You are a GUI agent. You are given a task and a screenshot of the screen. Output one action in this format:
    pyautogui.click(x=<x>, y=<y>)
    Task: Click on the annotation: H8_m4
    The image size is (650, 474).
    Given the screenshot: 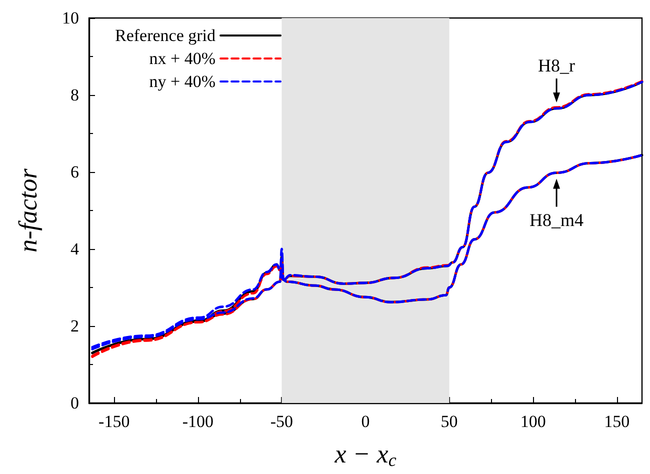 What is the action you would take?
    pyautogui.click(x=557, y=220)
    